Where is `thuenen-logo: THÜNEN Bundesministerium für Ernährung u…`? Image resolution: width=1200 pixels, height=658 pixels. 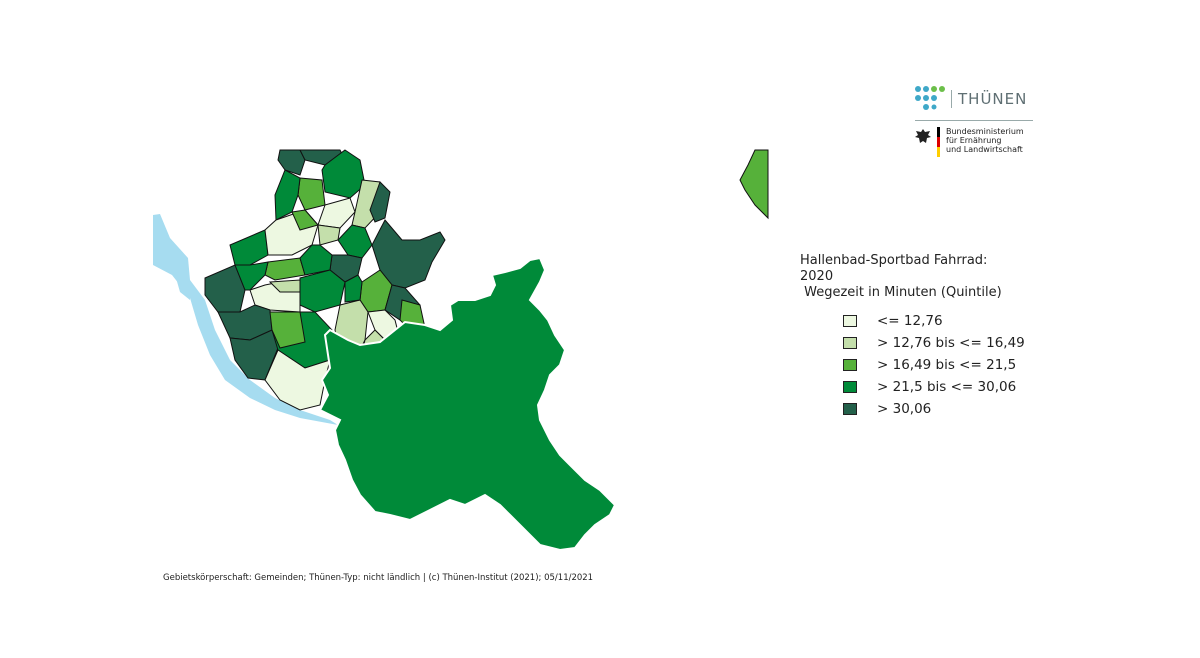 thuenen-logo: THÜNEN Bundesministerium für Ernährung u… is located at coordinates (975, 120).